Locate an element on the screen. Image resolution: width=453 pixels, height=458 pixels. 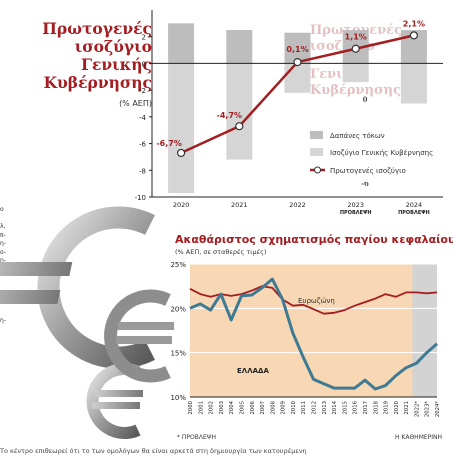
chart2-x-tick-label: 2017 is located at coordinates (366, 407).